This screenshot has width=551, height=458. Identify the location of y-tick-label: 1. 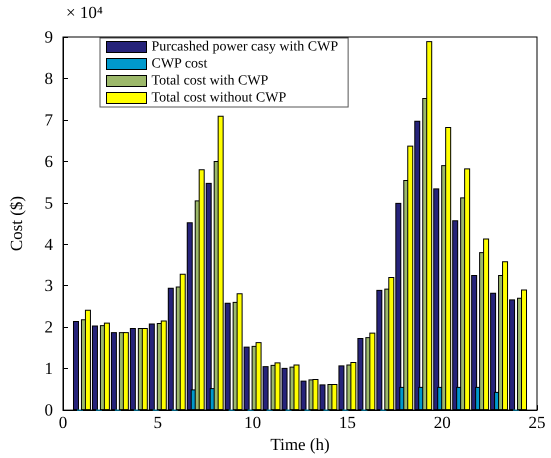
(48, 368).